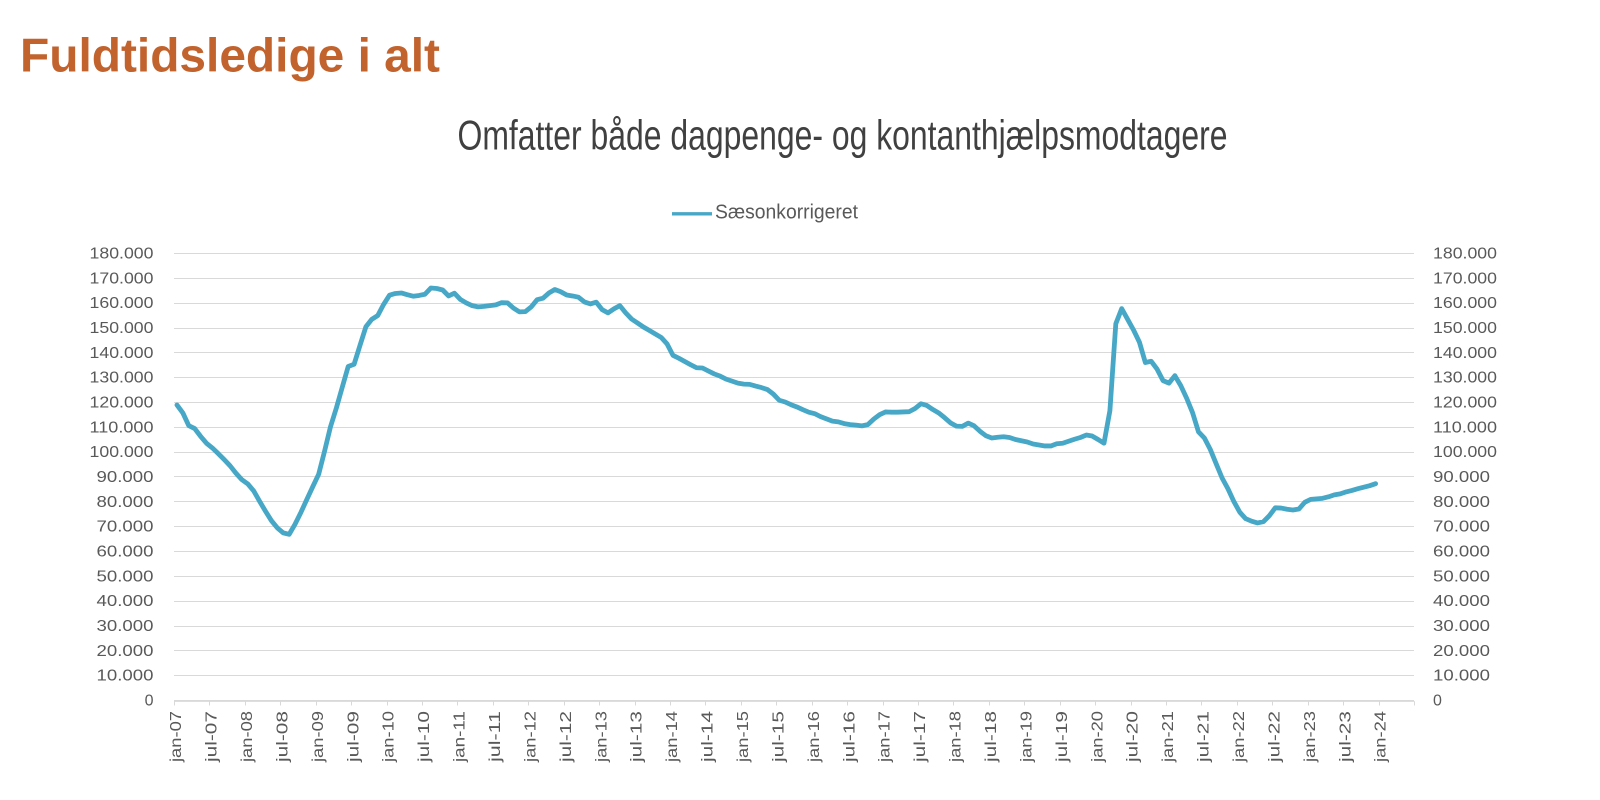  I want to click on svg-text: jul-11, so click(495, 737).